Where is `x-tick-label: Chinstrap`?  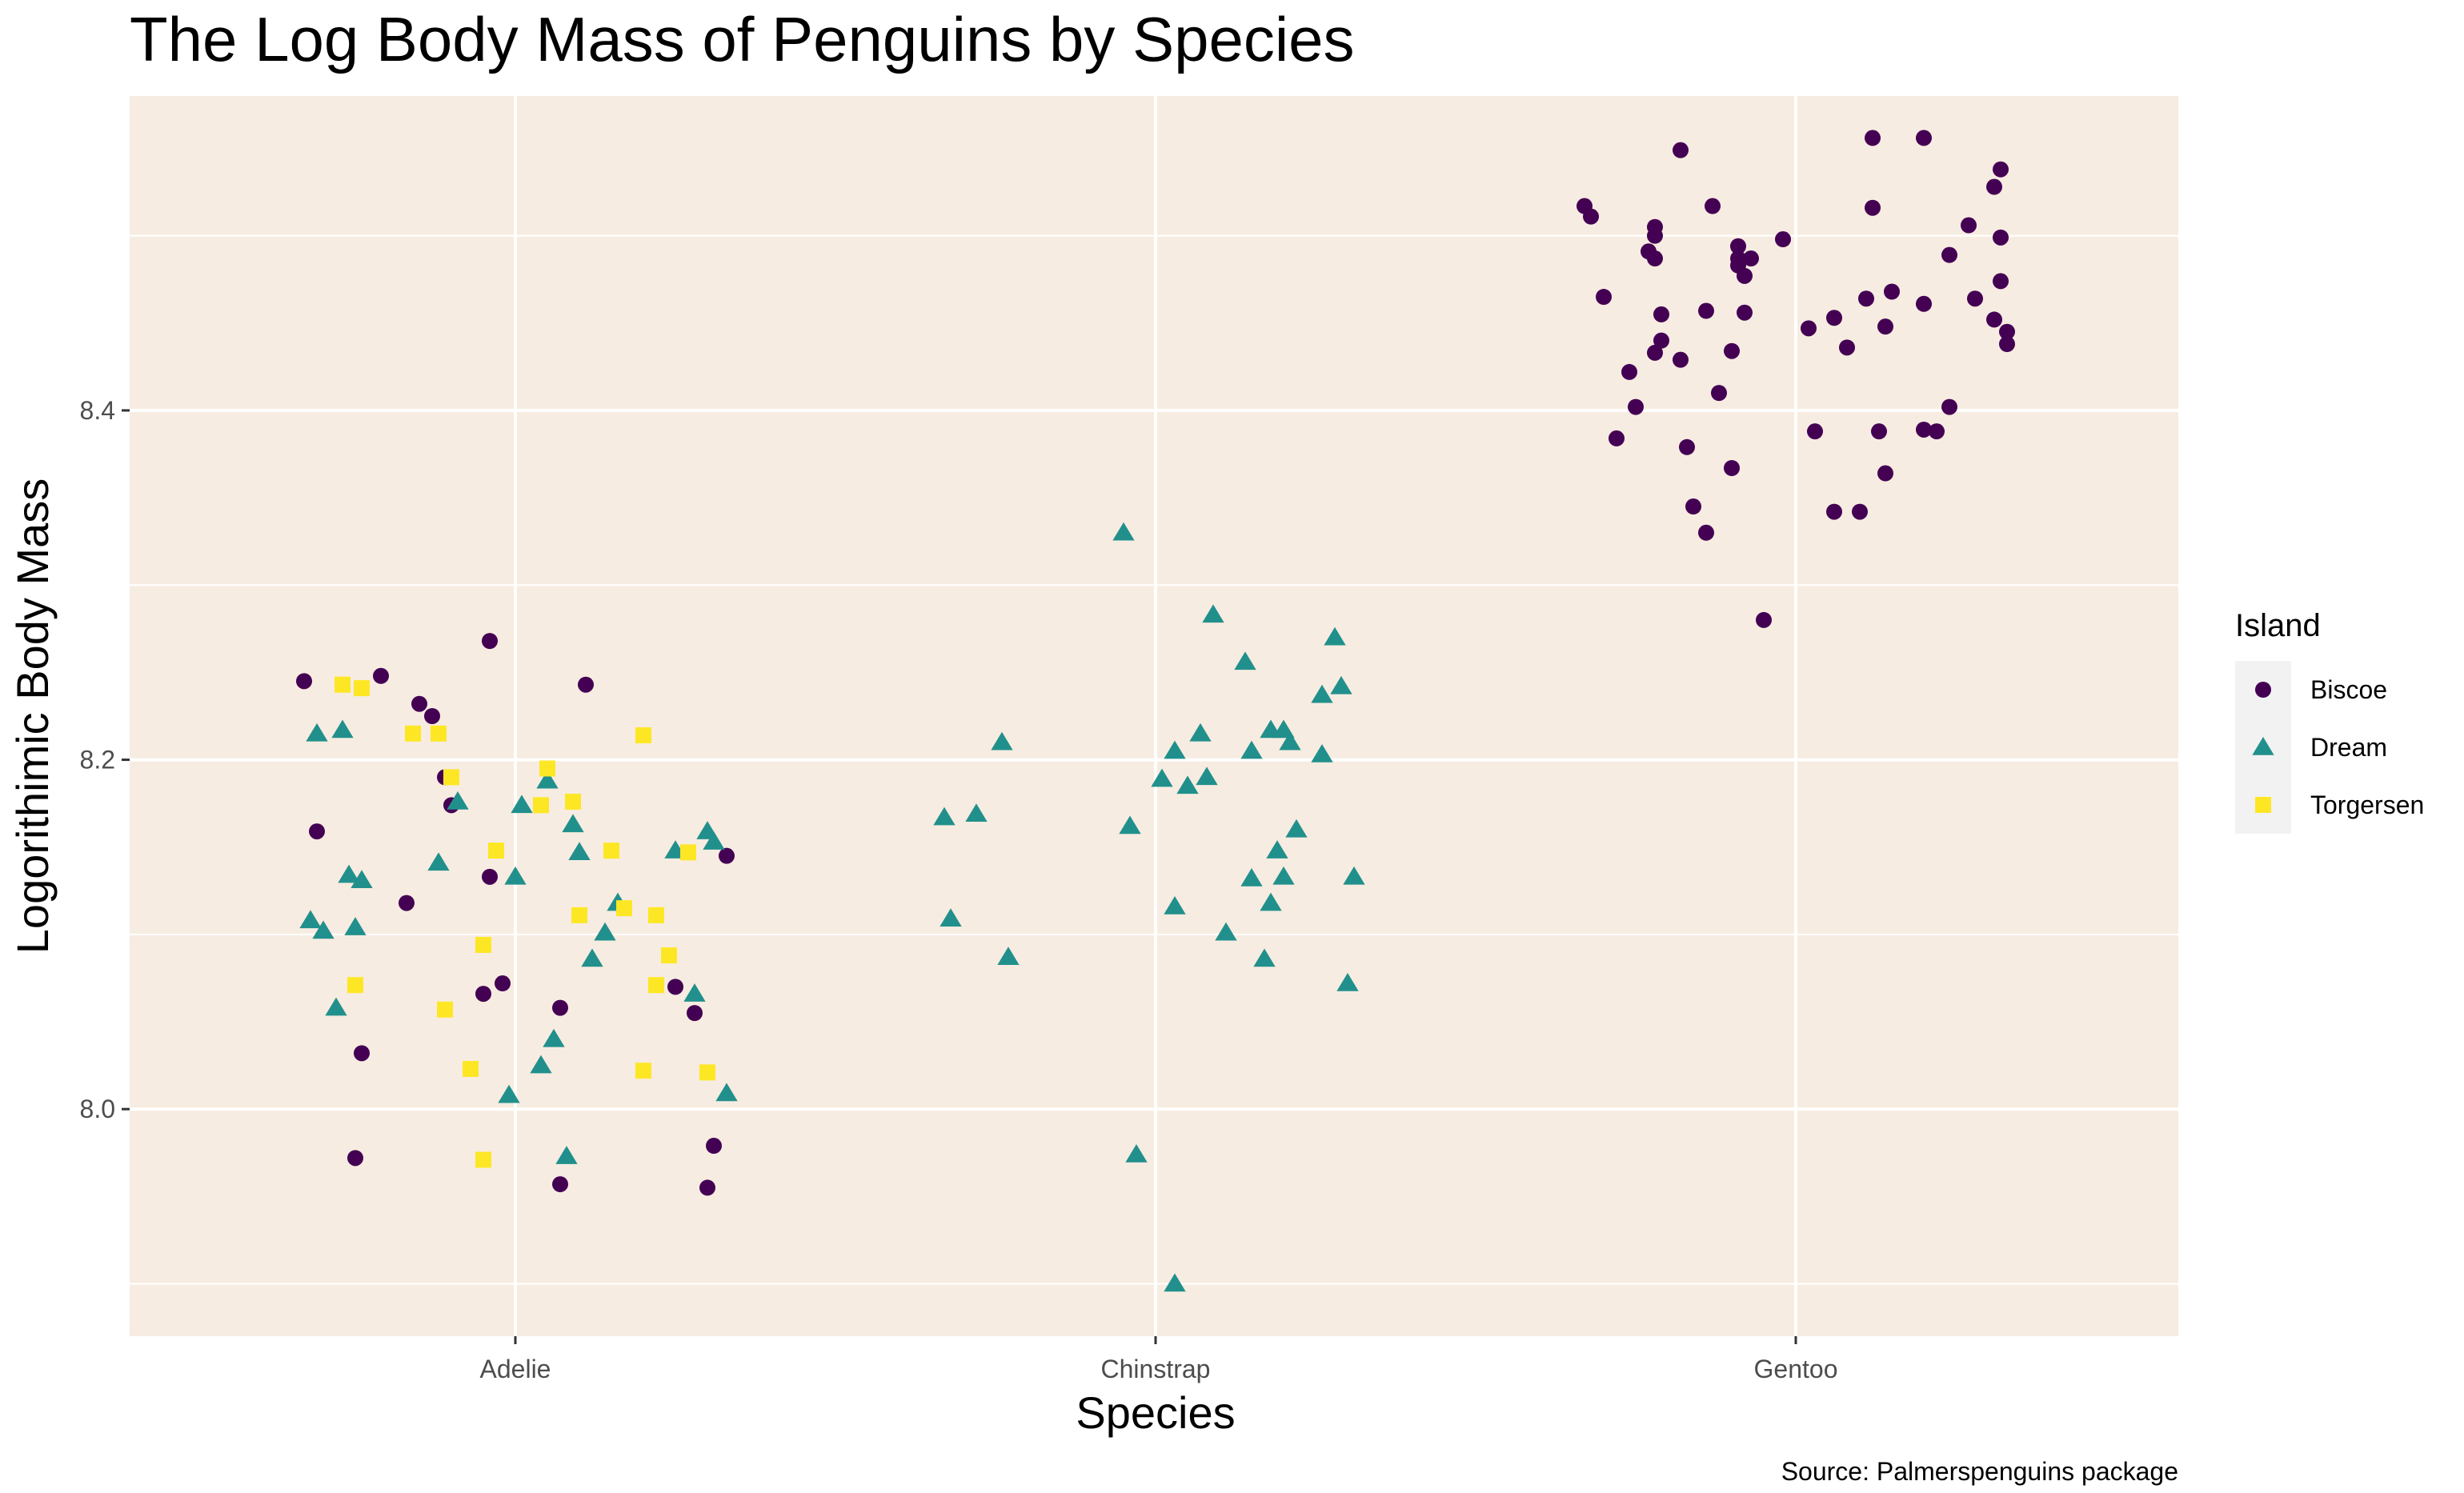
x-tick-label: Chinstrap is located at coordinates (1156, 1369).